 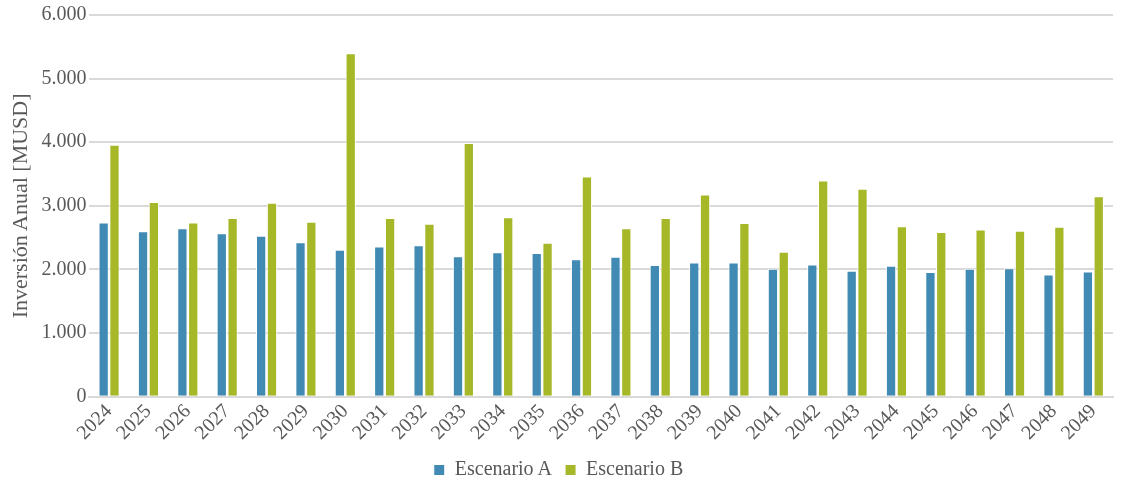 I want to click on y-tick-label: 4.000, so click(x=64, y=140).